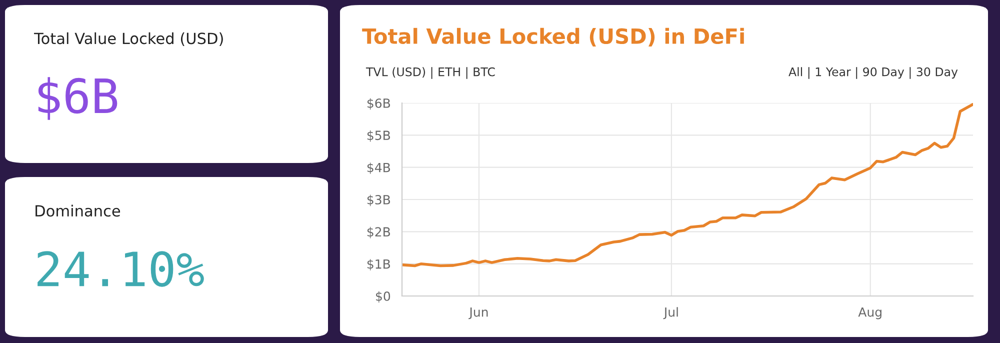 The width and height of the screenshot is (1000, 343). Describe the element at coordinates (128, 39) in the screenshot. I see `text: Total Value Locked (USD)` at that location.